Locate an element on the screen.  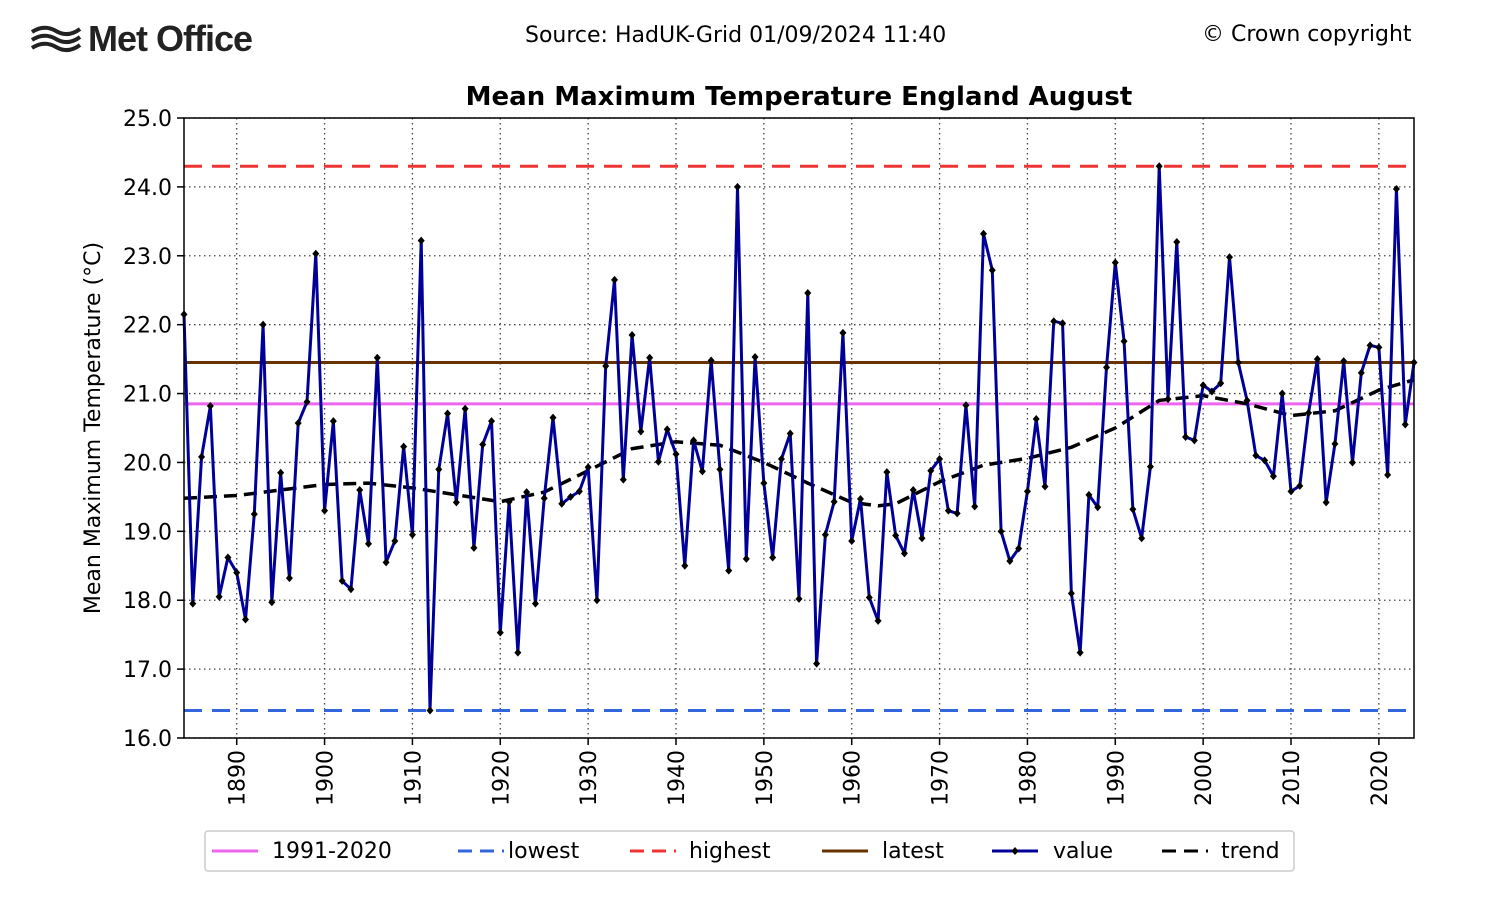
x-tick-label: 1980 is located at coordinates (1028, 778).